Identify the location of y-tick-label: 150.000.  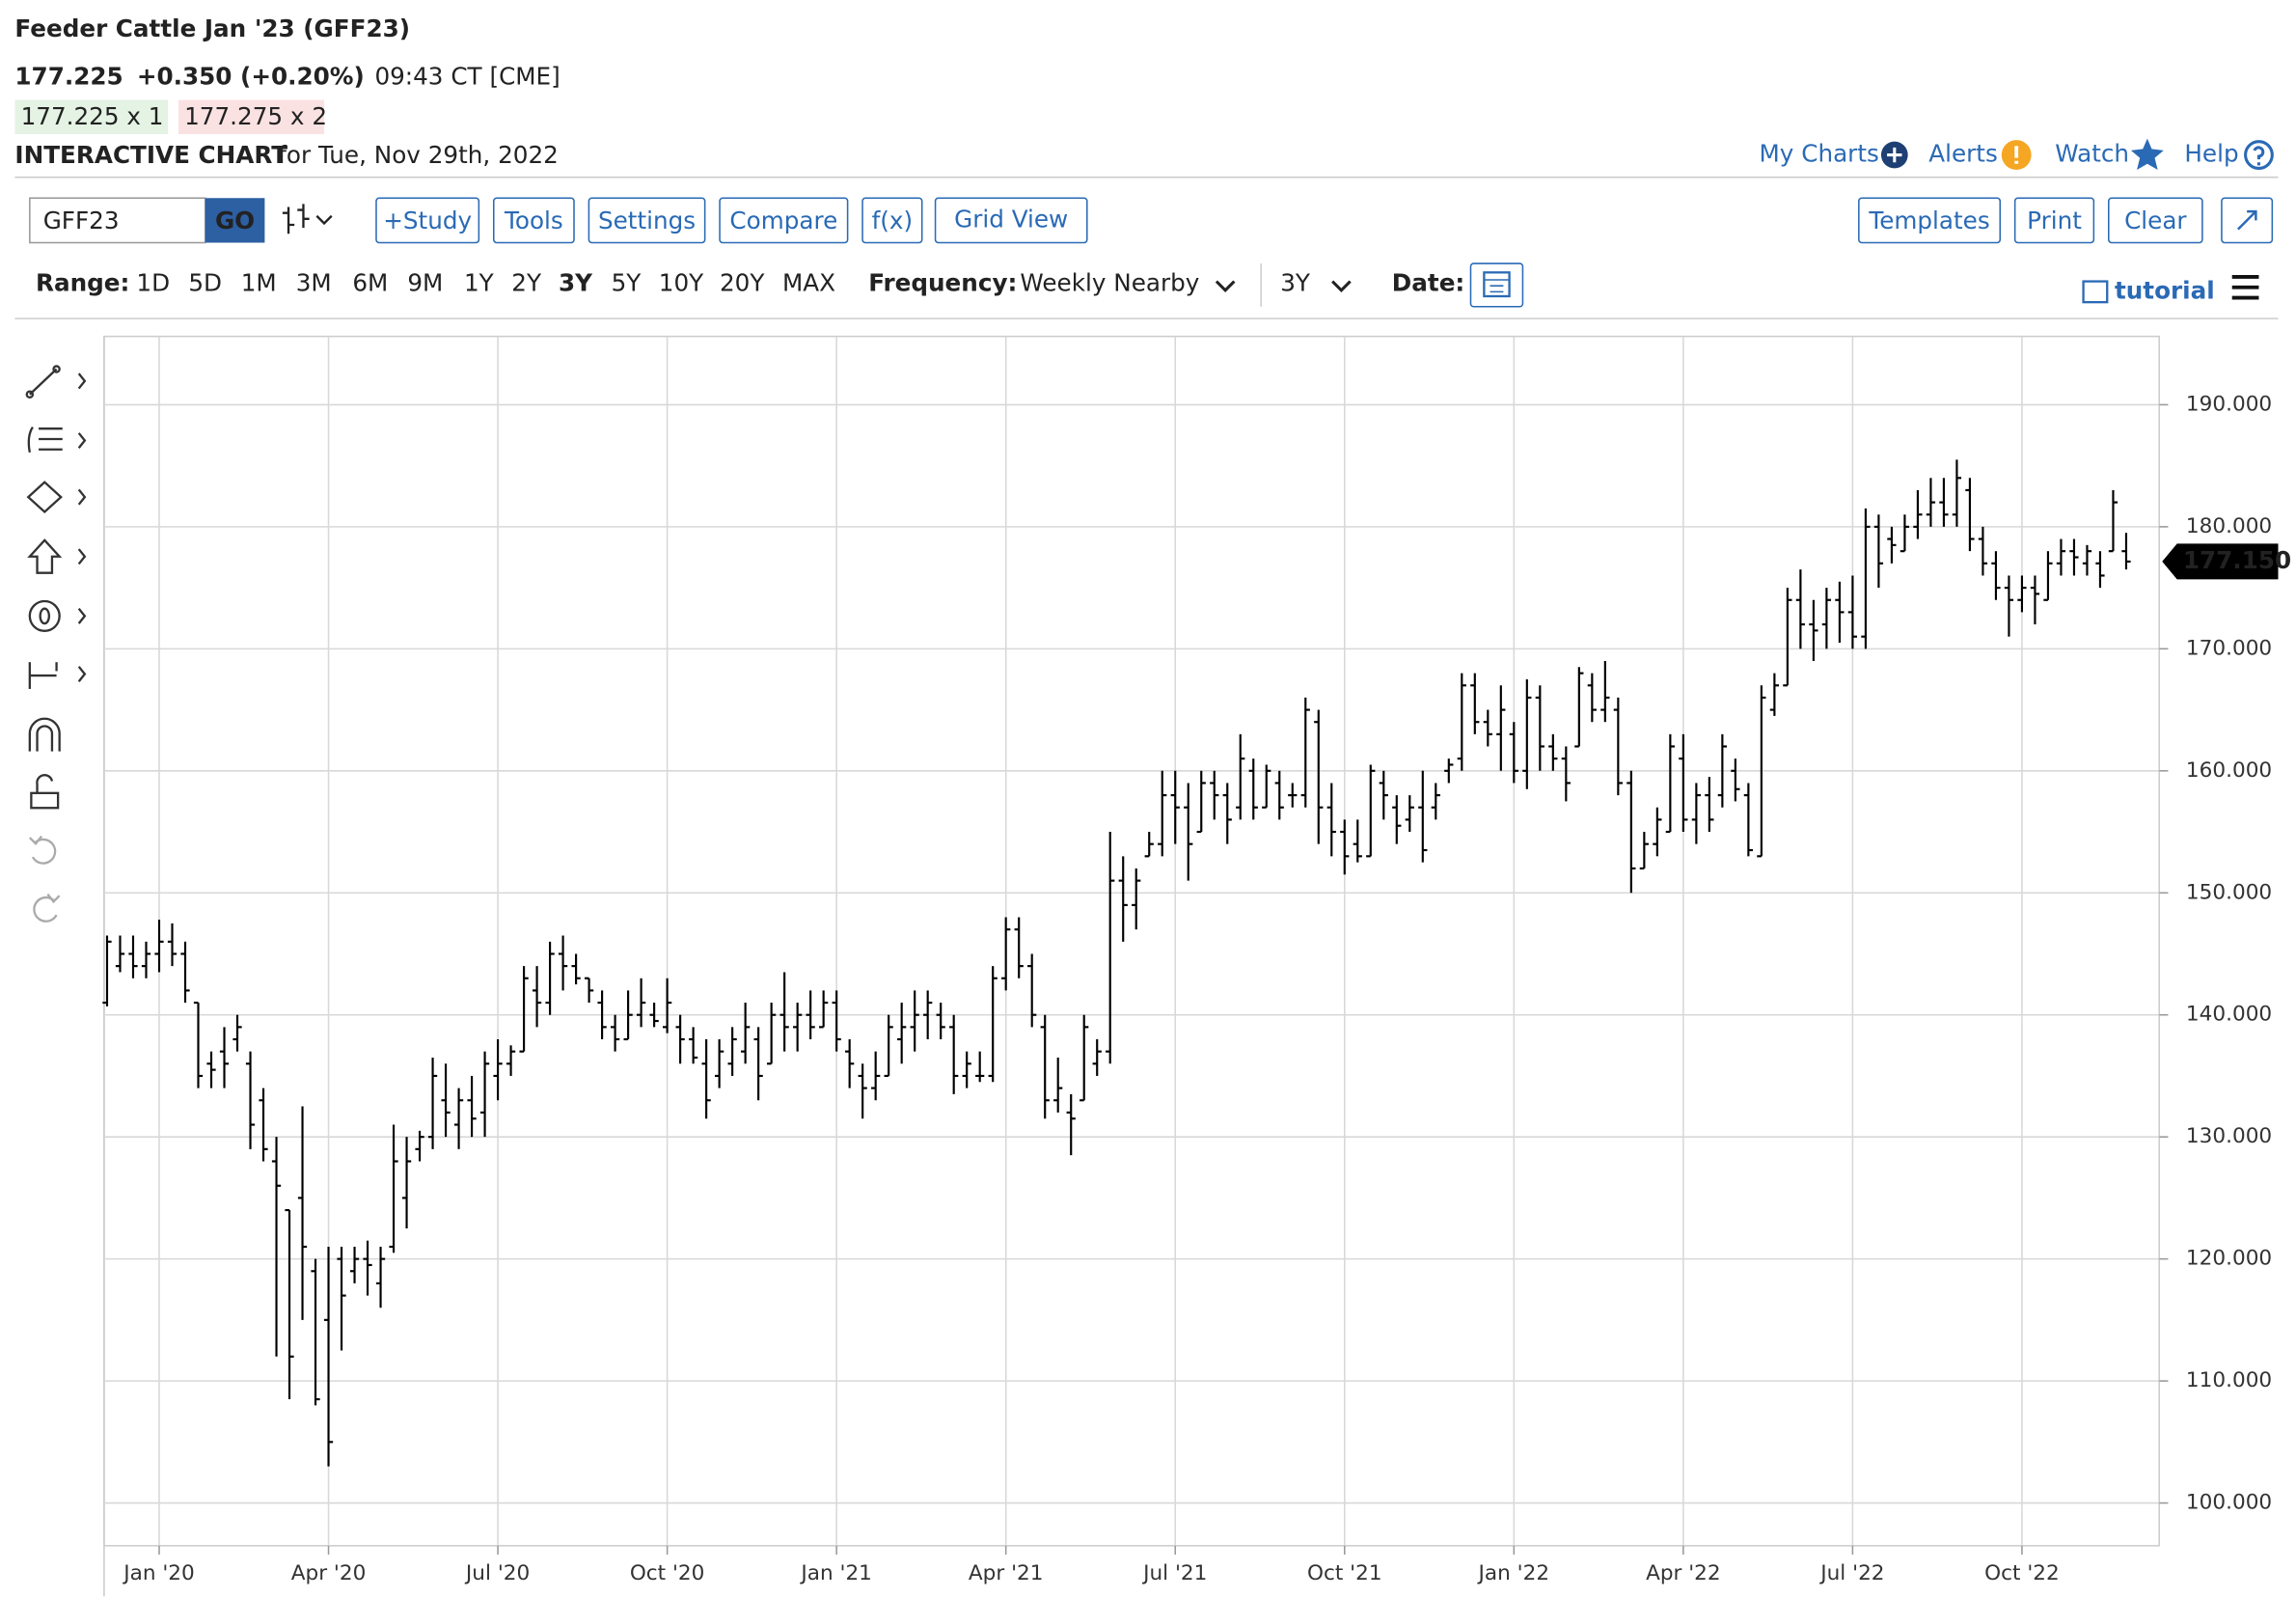
(2229, 892).